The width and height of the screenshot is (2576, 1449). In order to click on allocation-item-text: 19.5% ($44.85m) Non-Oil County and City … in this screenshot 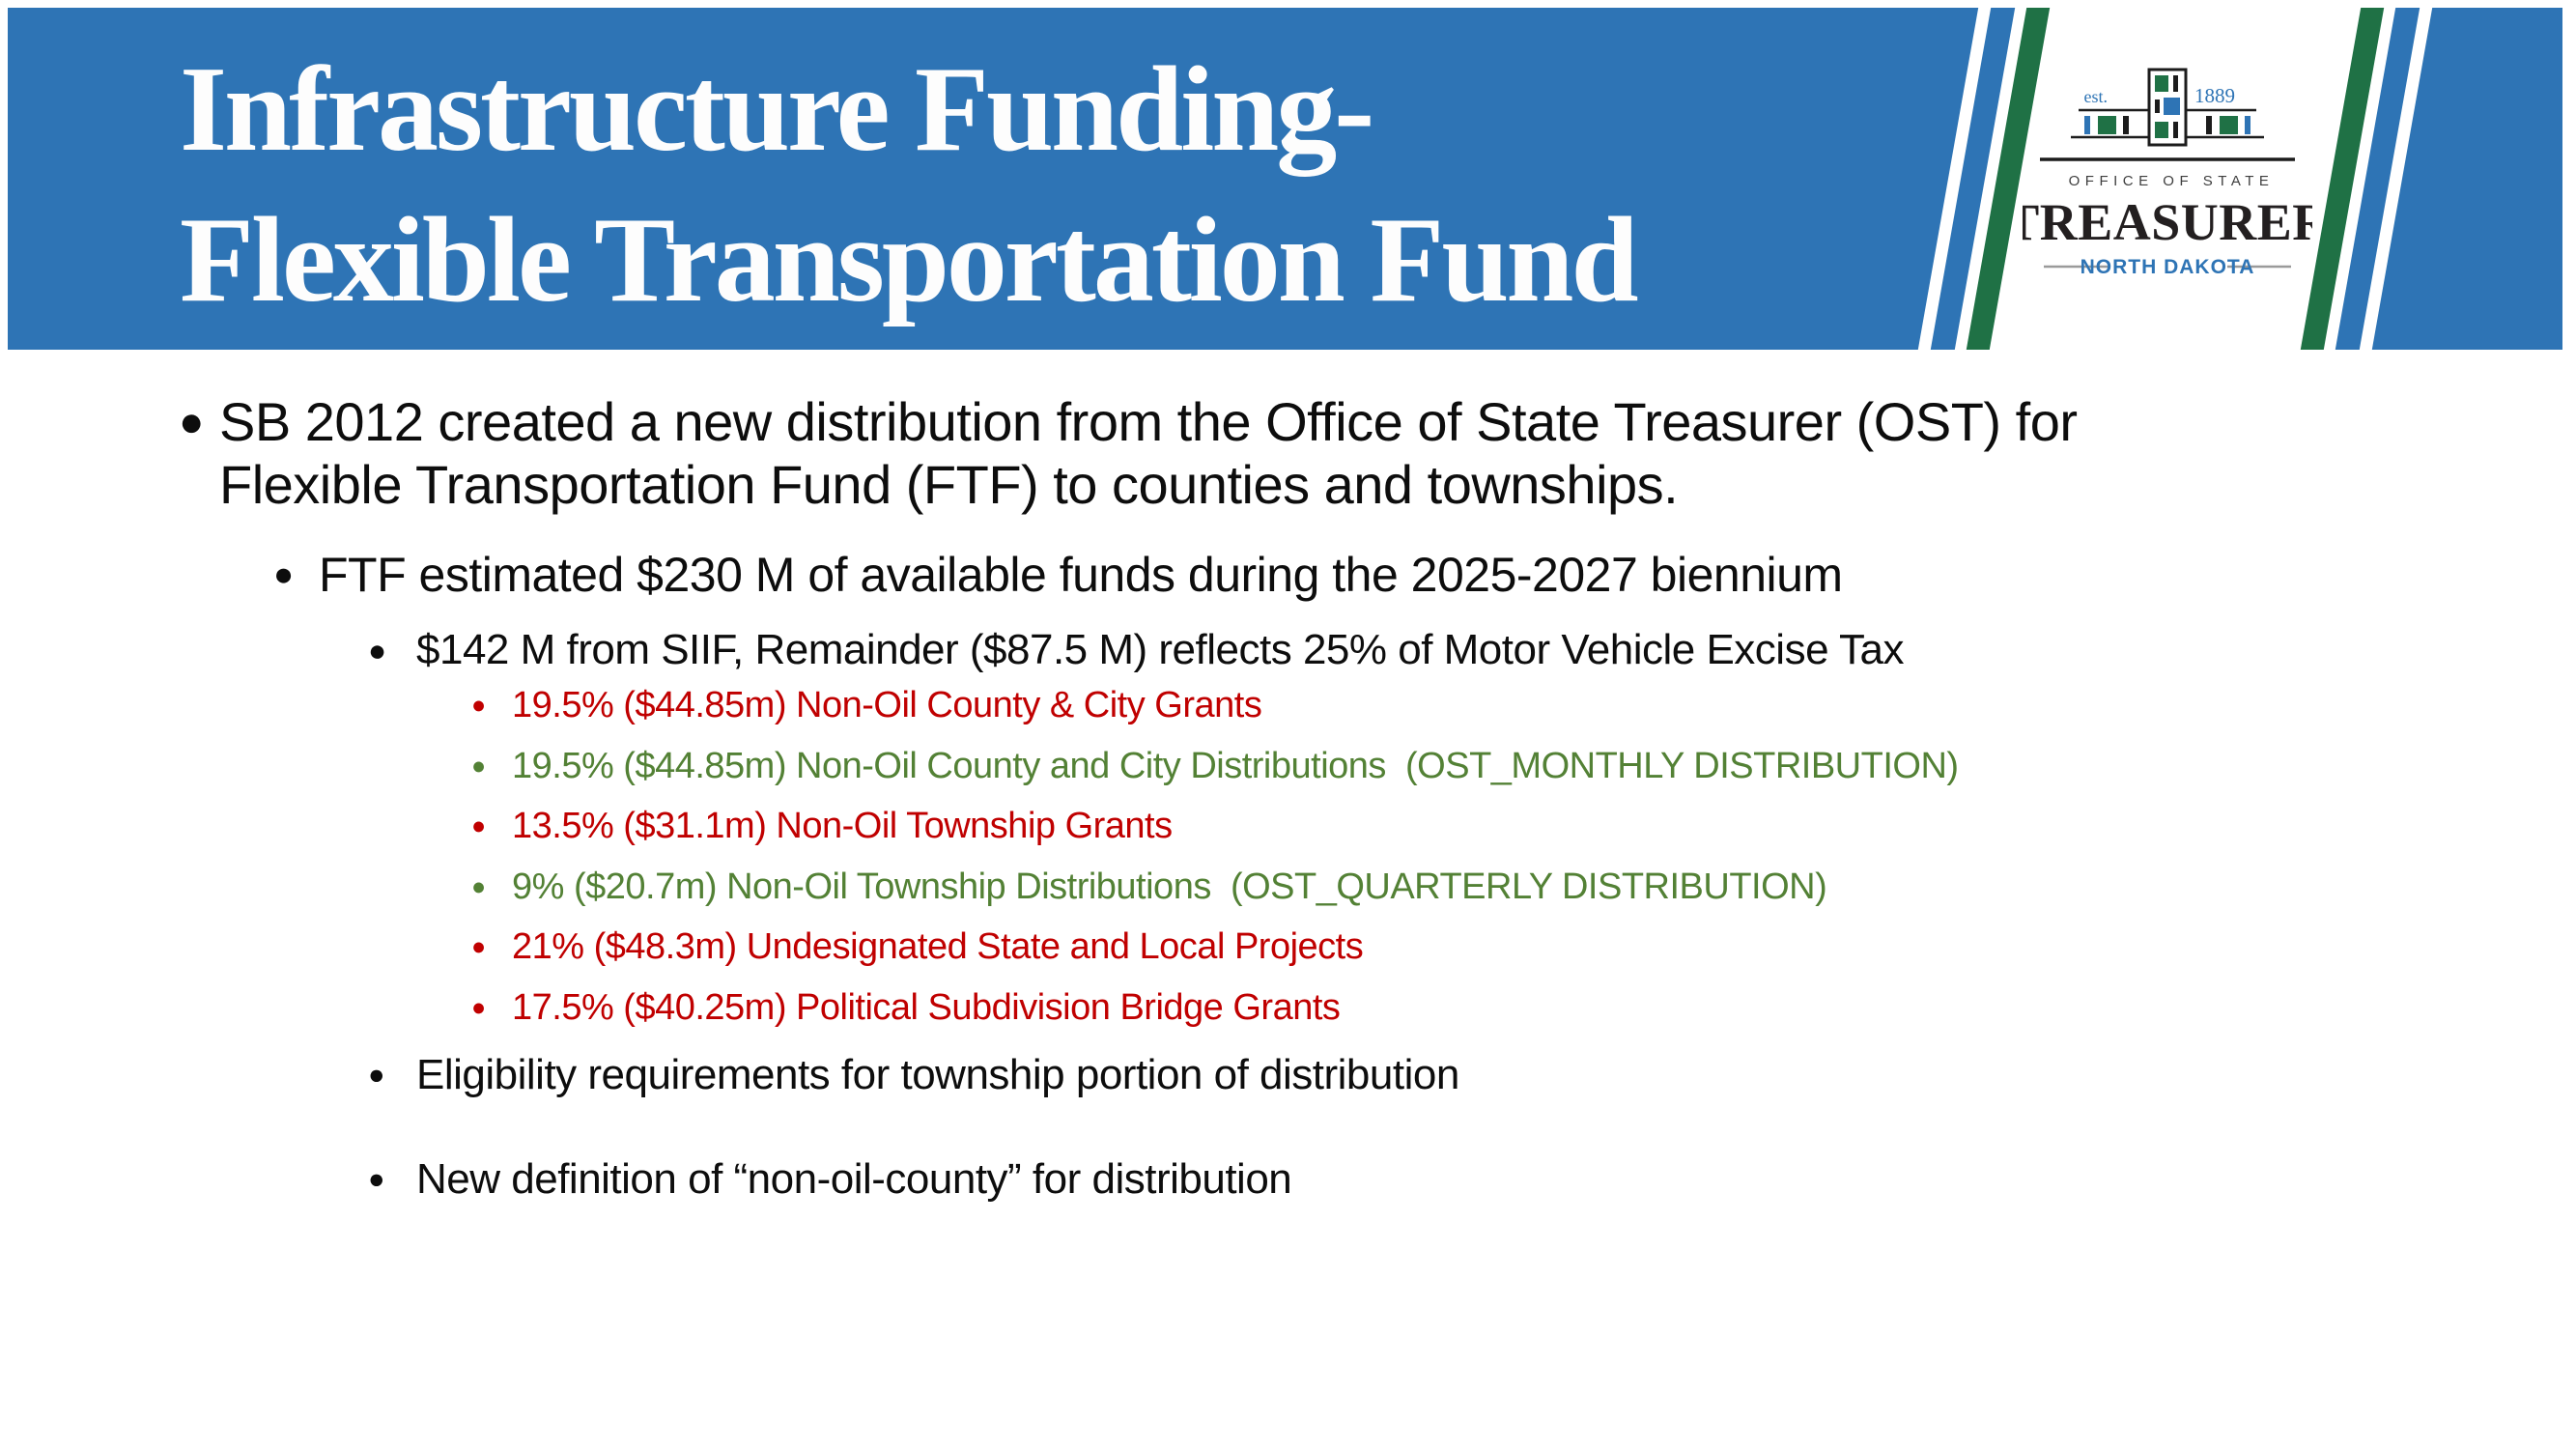, I will do `click(1235, 766)`.